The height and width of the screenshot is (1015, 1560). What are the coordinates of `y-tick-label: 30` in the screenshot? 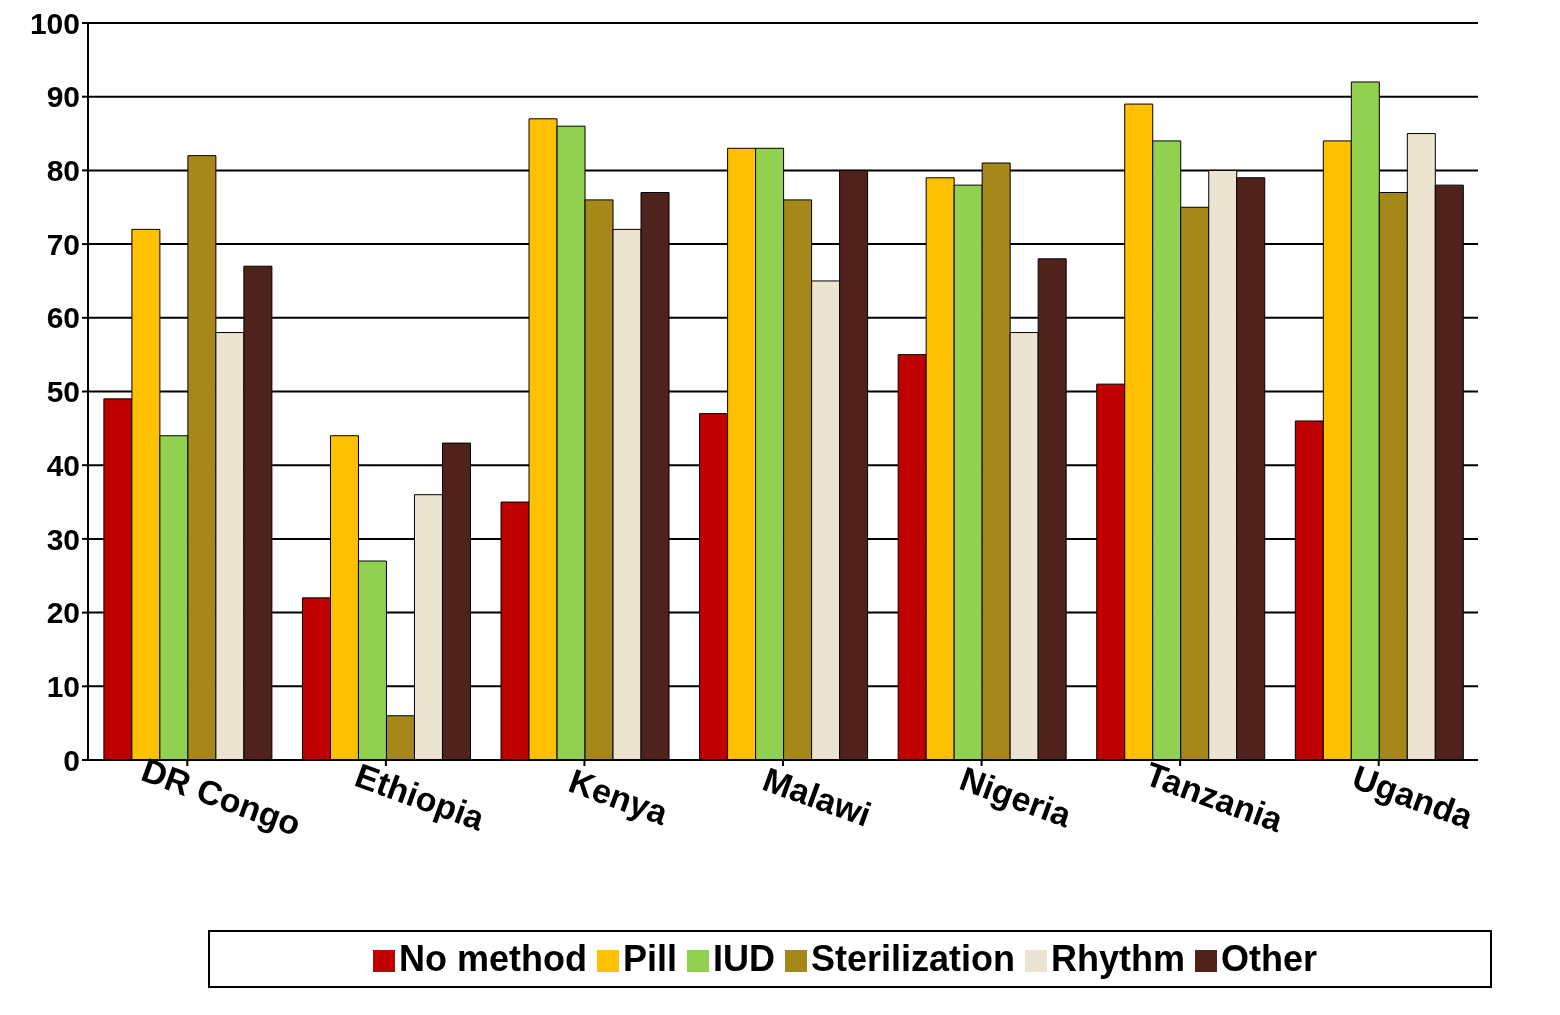 It's located at (63, 539).